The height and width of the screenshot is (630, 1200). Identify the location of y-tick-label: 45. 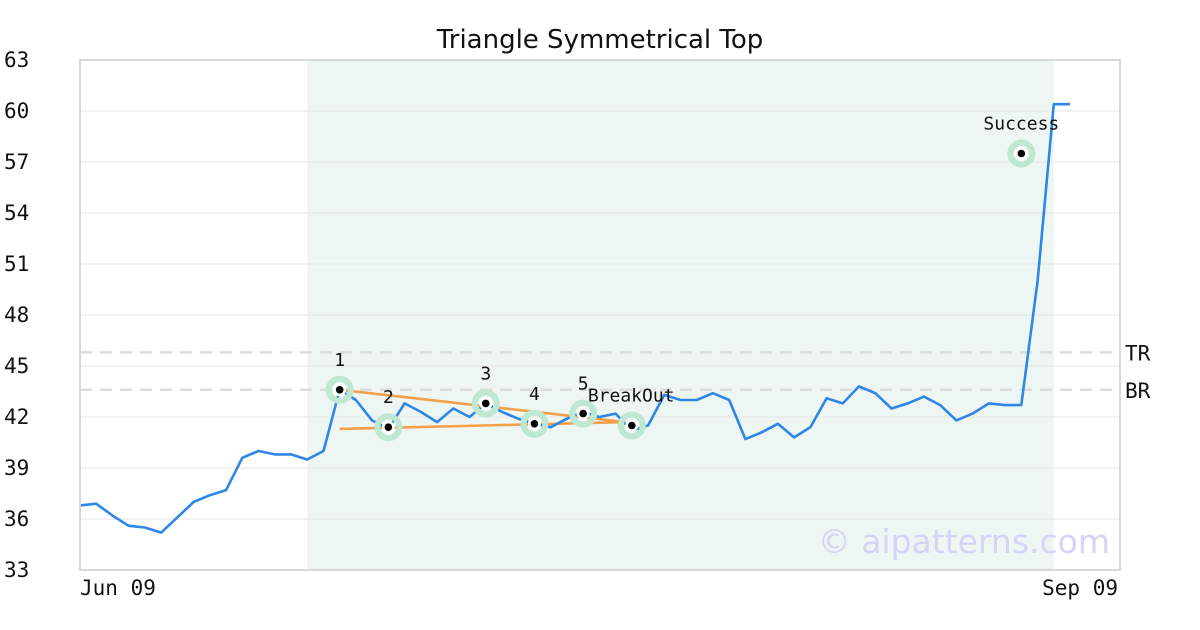
(16, 366).